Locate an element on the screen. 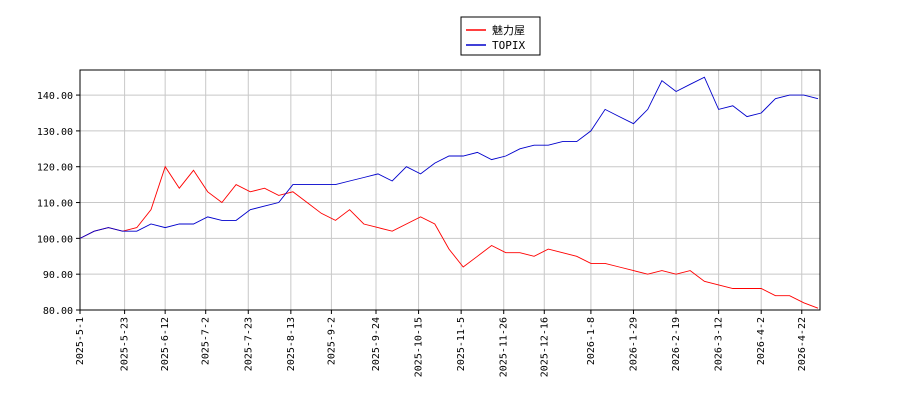 The height and width of the screenshot is (404, 900). y-tick-label: 140.00 is located at coordinates (55, 96).